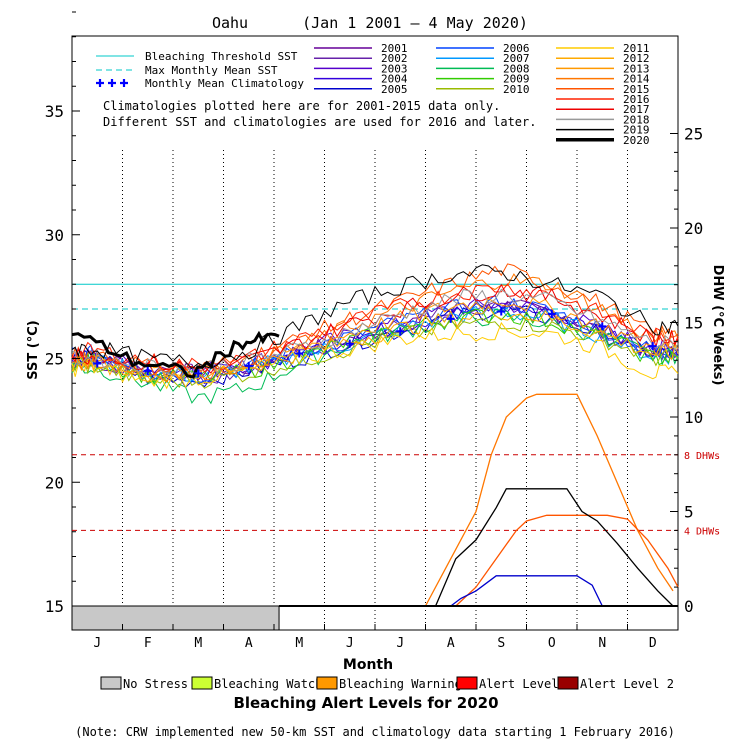 The height and width of the screenshot is (750, 750). Describe the element at coordinates (627, 684) in the screenshot. I see `alert-legend-label: Alert Level 2` at that location.